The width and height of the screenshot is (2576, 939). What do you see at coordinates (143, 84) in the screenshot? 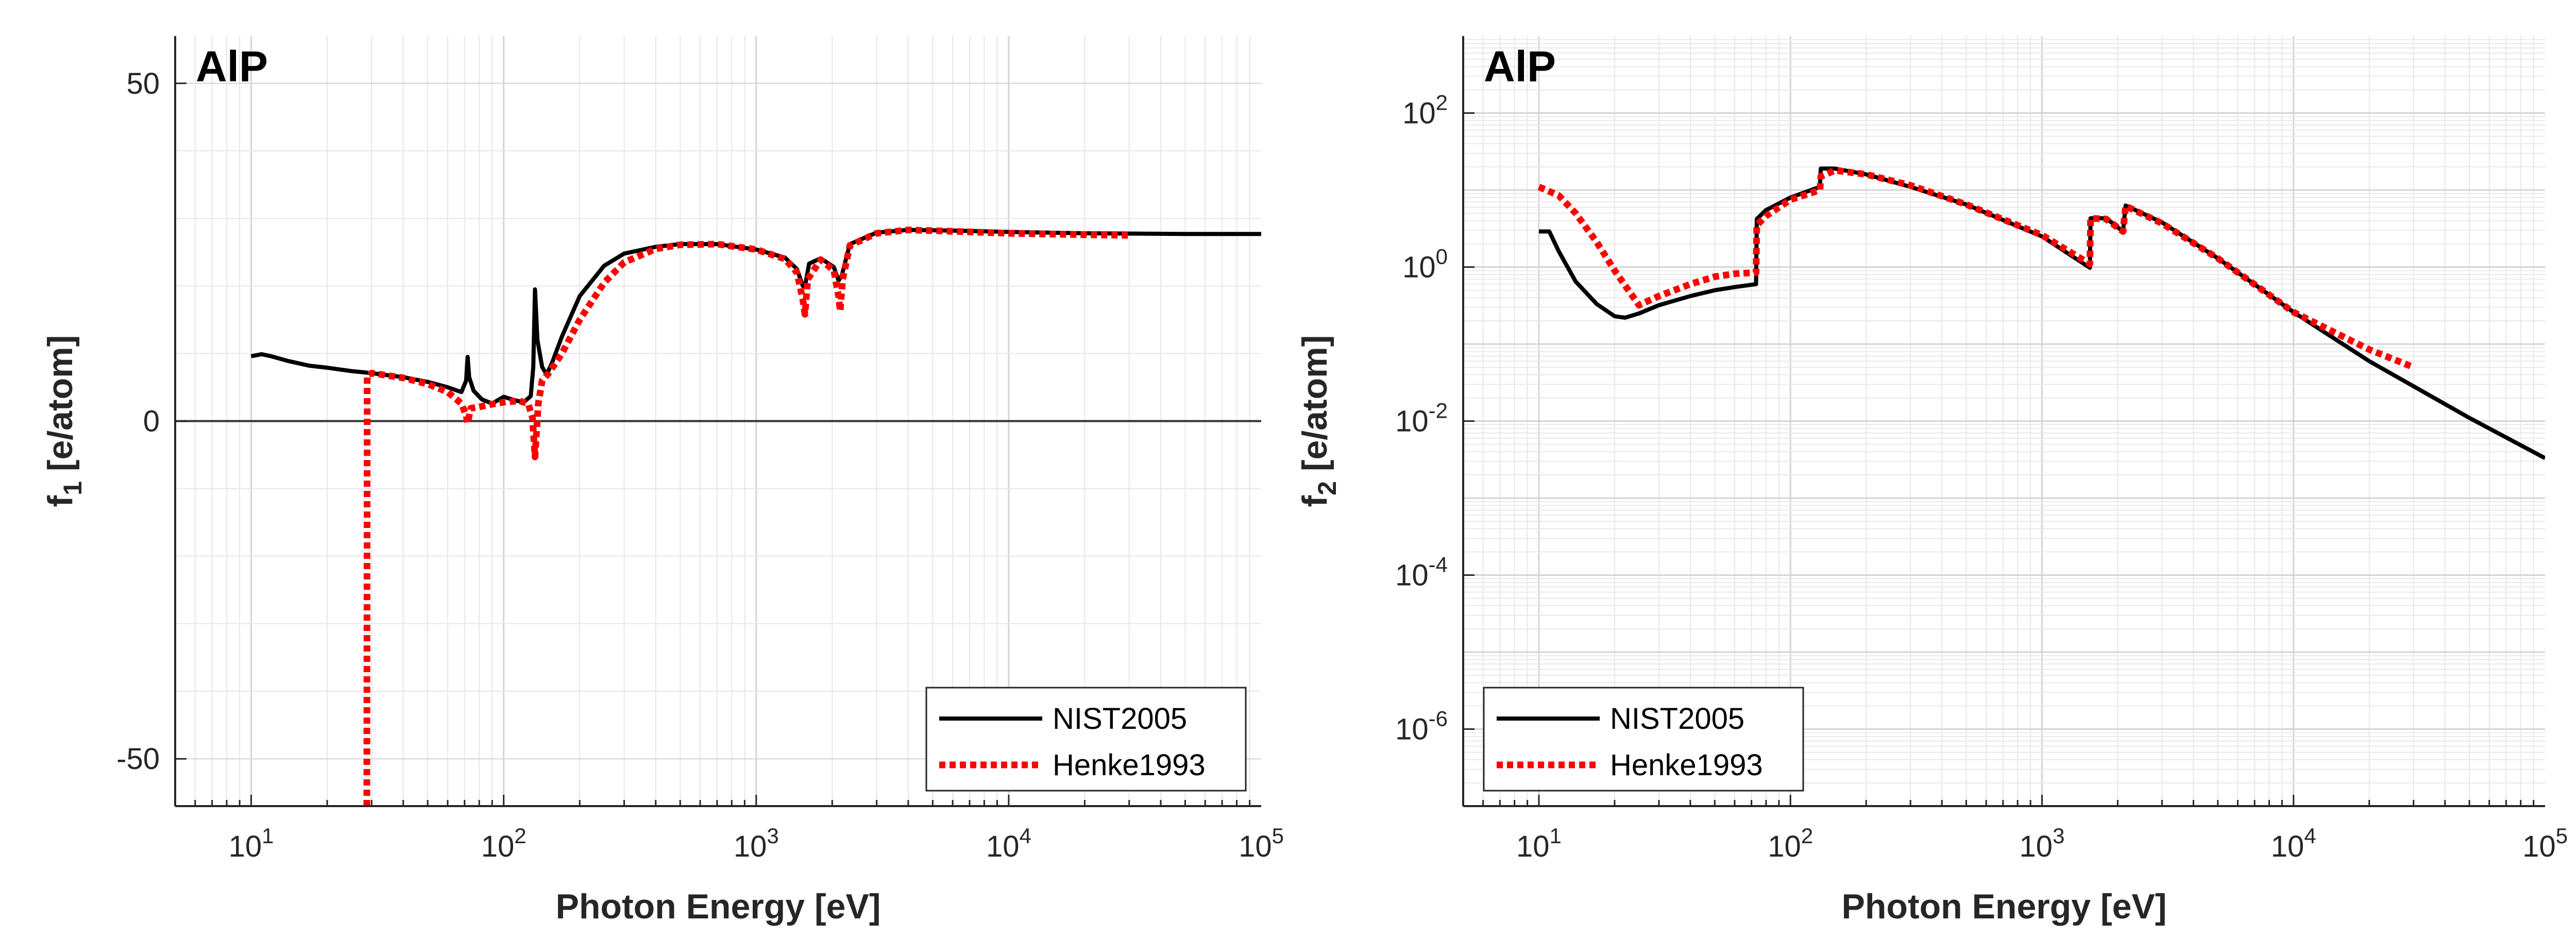
I see `y-tick-label: 50` at bounding box center [143, 84].